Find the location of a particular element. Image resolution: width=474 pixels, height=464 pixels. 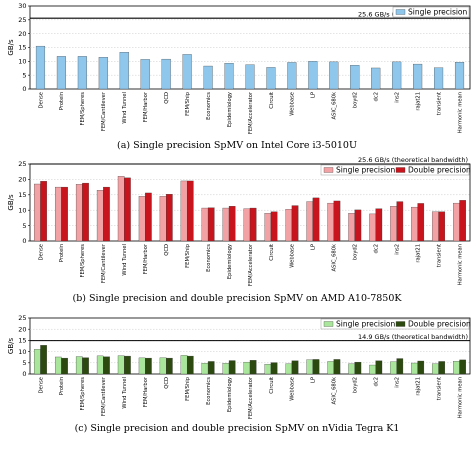

reference-label: 25.6 GB/s (theoretical bandwidth) is located at coordinates (413, 160).